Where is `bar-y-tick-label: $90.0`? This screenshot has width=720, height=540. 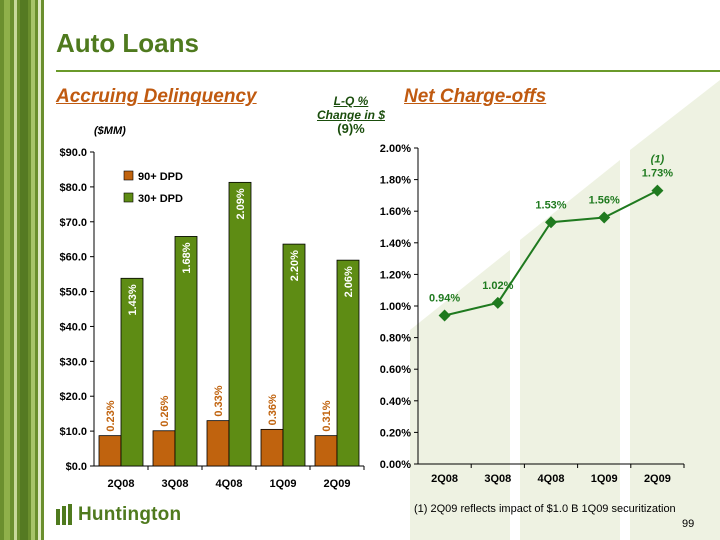 bar-y-tick-label: $90.0 is located at coordinates (73, 153).